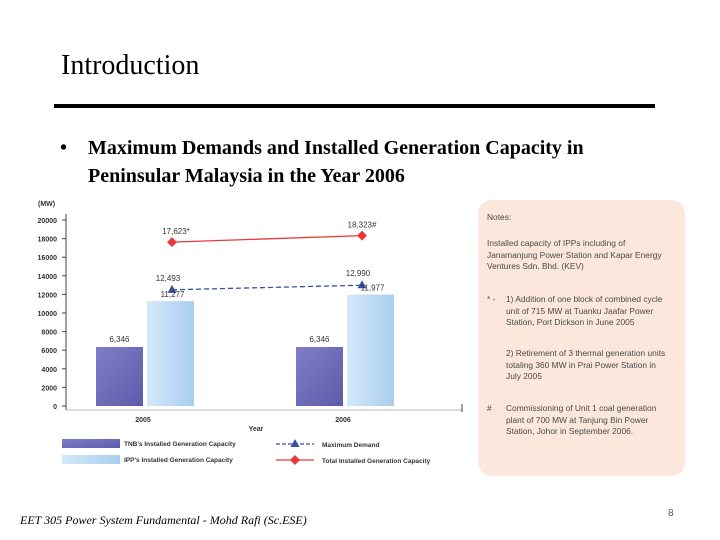  I want to click on y-tick-label: 18000, so click(48, 240).